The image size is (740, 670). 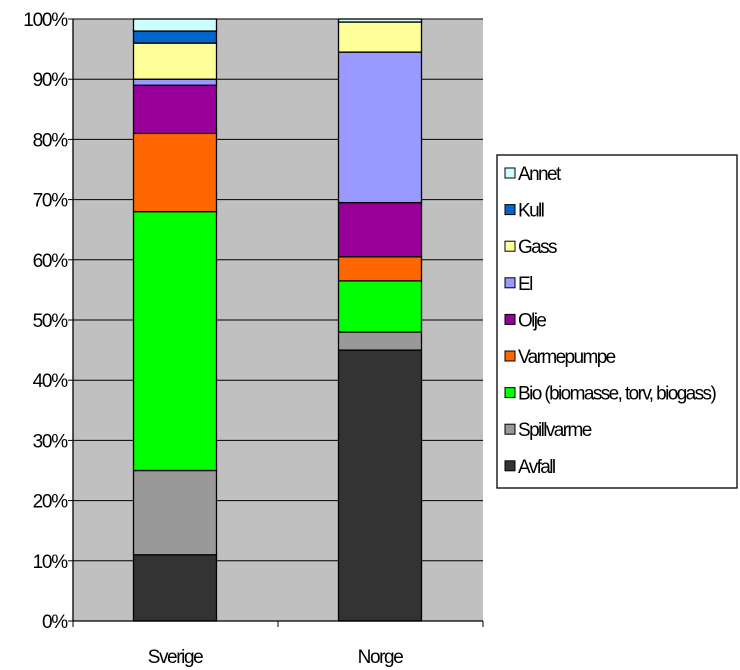 What do you see at coordinates (532, 320) in the screenshot?
I see `legend-label: Olje` at bounding box center [532, 320].